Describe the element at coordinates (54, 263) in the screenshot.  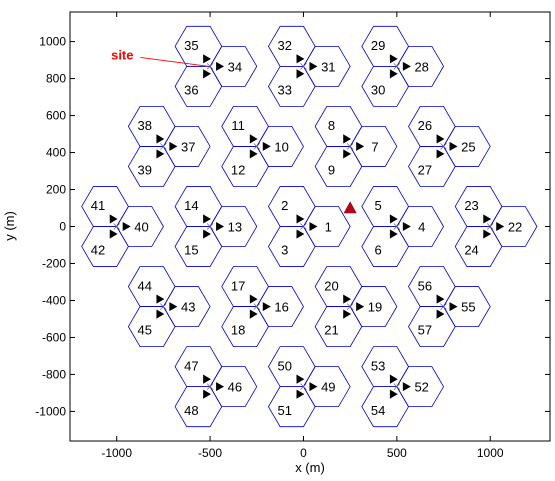
I see `y-tick-label: -200` at that location.